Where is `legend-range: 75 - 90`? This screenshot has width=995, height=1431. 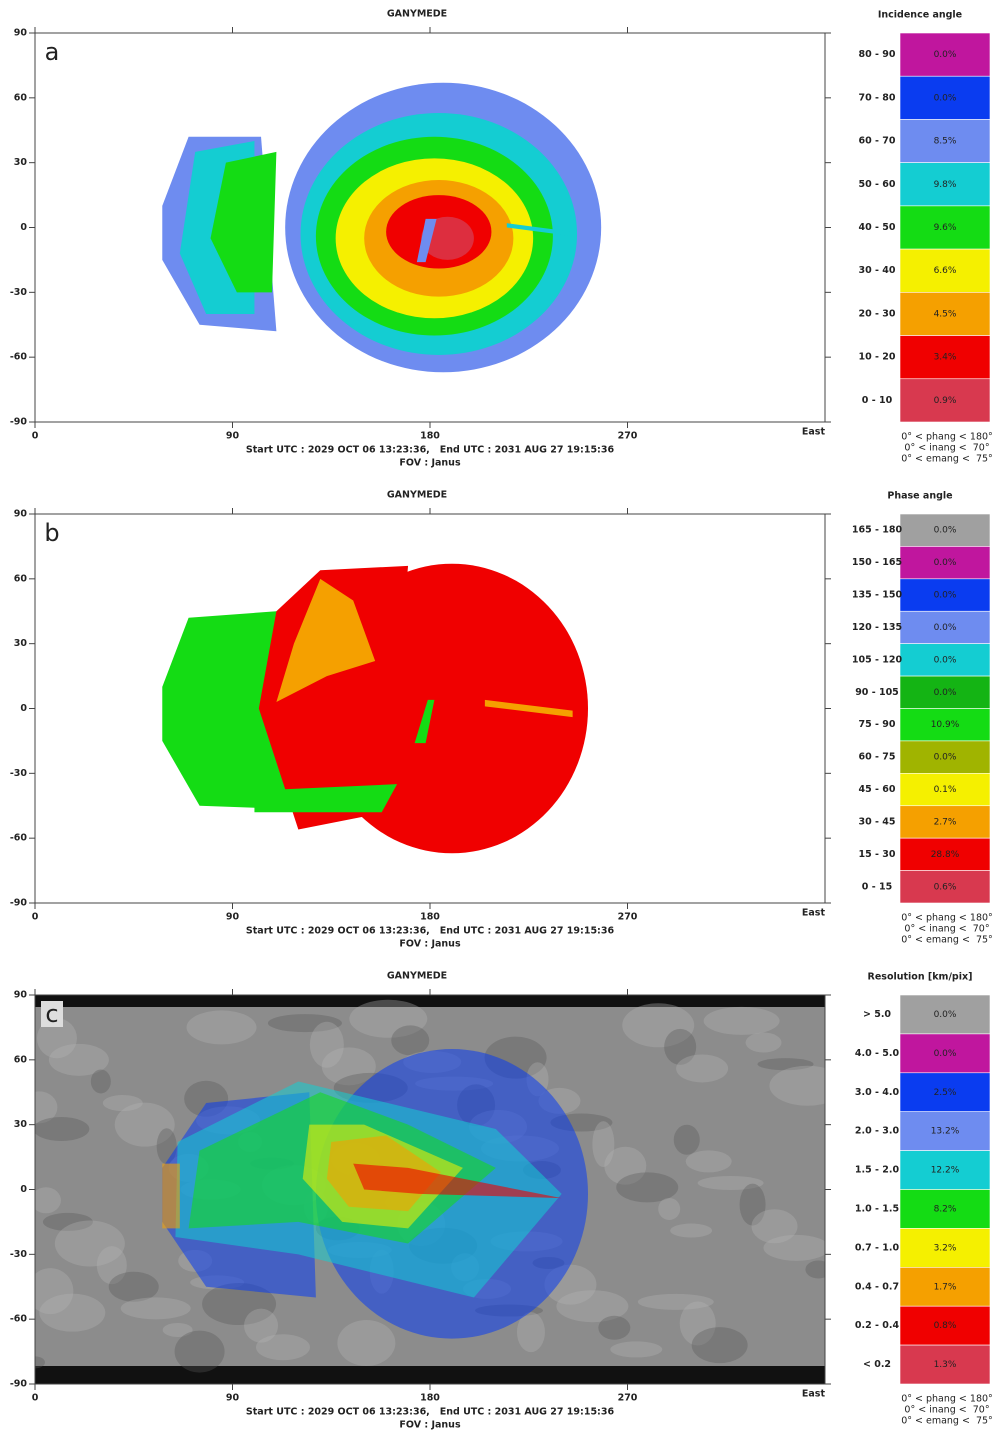
legend-range: 75 - 90 is located at coordinates (877, 724).